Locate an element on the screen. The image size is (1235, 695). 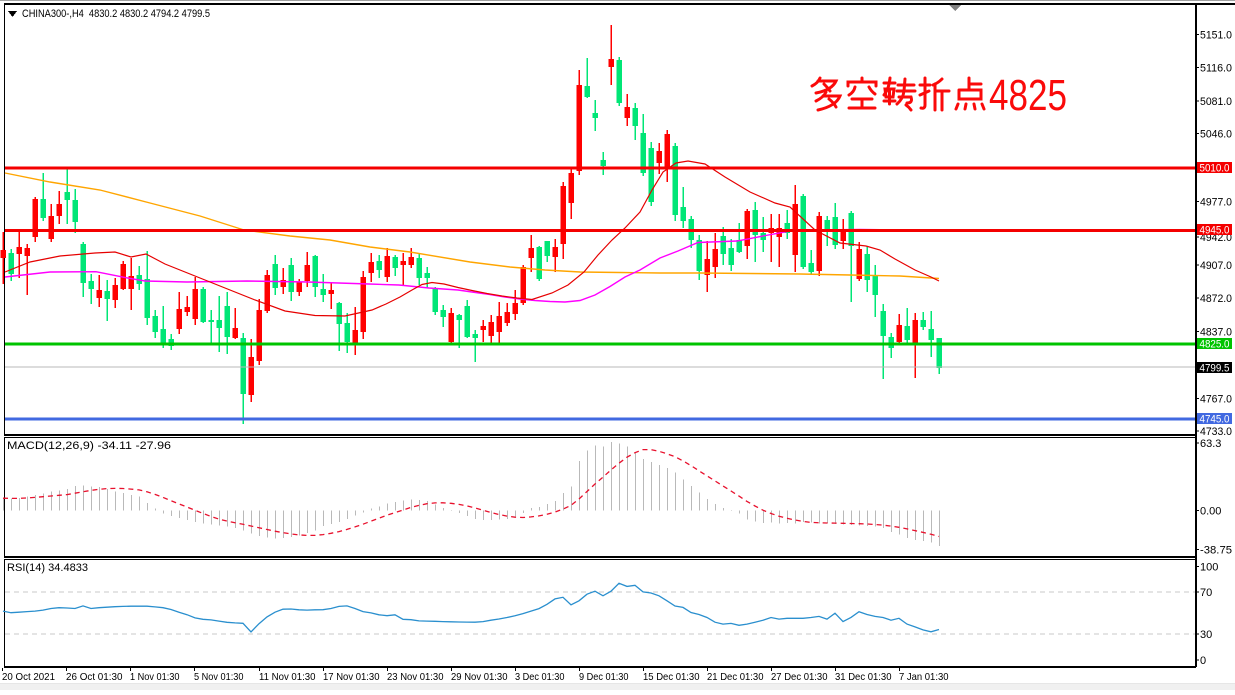
svg-text: 15 Dec 01:30 is located at coordinates (671, 677).